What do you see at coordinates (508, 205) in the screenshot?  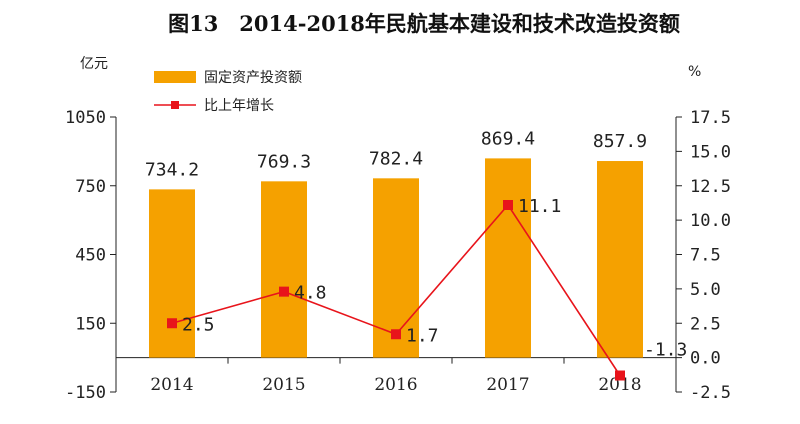 I see `growth-point-2017` at bounding box center [508, 205].